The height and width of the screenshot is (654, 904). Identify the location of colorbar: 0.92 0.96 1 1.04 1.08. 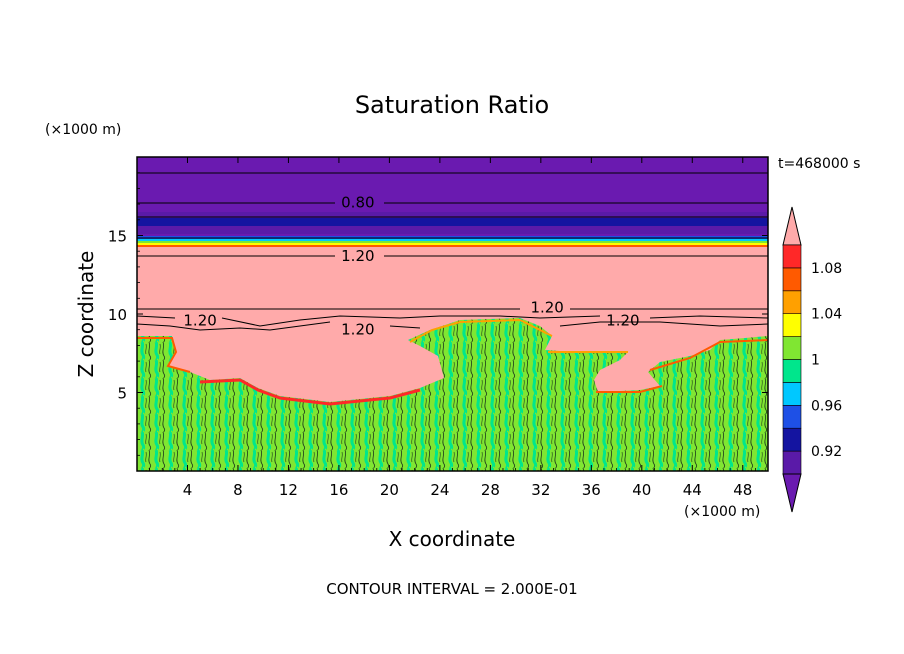
(812, 359).